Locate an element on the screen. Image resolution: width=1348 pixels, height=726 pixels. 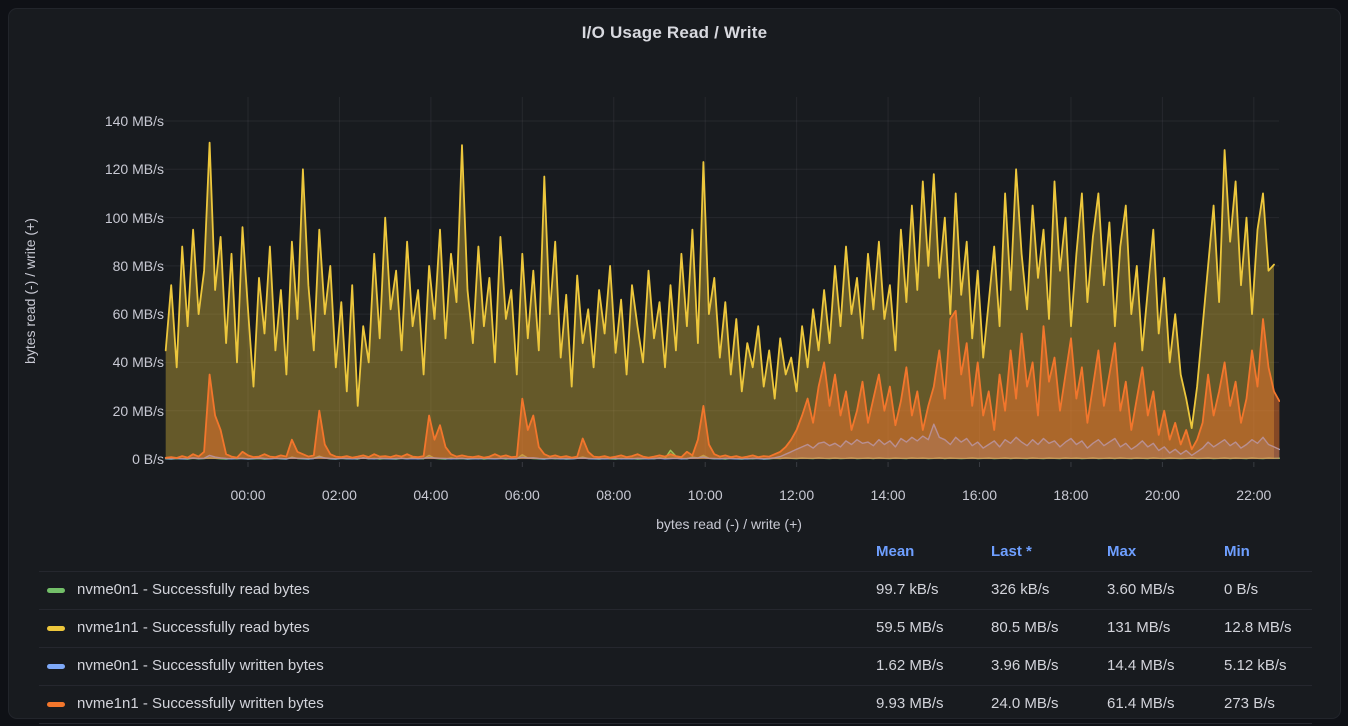
legend-value-last: 3.96 MB/s is located at coordinates (1025, 665).